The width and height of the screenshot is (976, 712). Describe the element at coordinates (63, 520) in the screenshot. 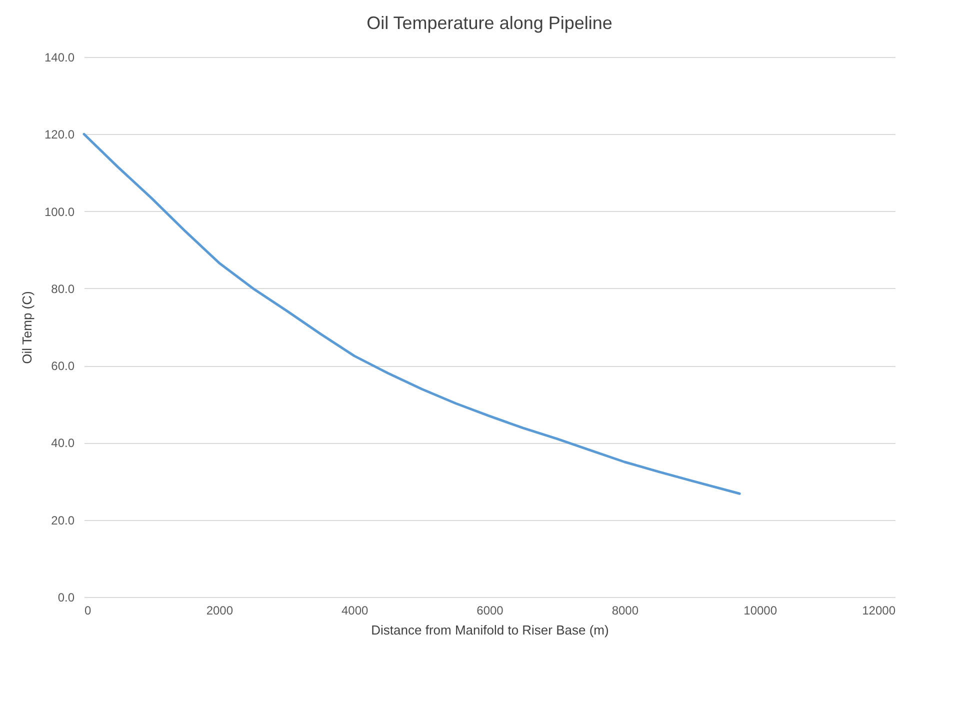

I see `y-tick-label: 20.0` at that location.